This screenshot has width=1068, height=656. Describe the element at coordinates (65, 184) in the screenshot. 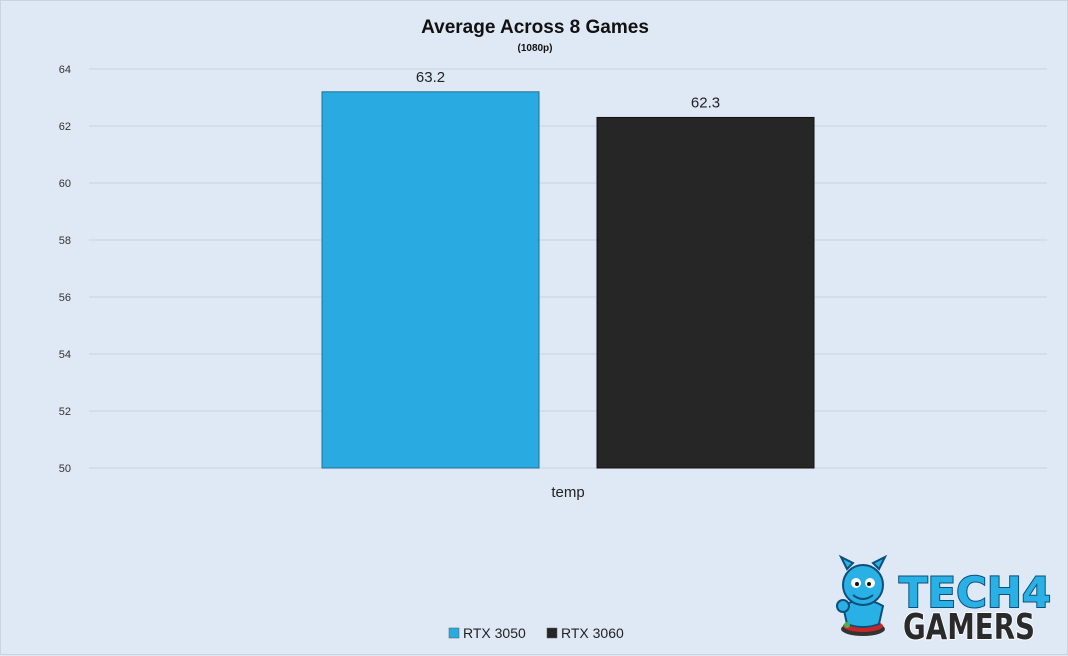

I see `y-tick-label: 60` at that location.